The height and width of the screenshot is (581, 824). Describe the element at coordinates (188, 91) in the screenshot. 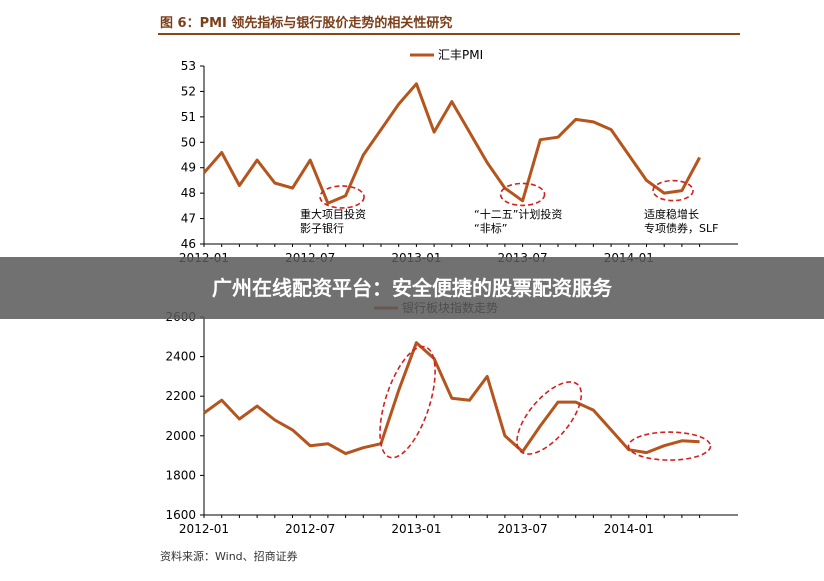

I see `pmi-y-tick-label: 52` at that location.